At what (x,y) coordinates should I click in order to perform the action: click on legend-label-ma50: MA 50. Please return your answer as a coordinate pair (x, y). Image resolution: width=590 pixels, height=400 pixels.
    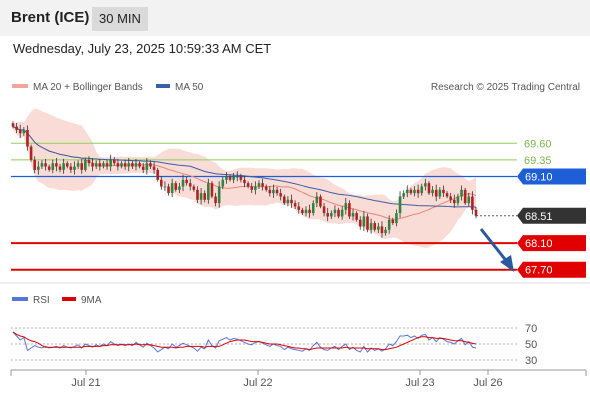
    Looking at the image, I should click on (189, 87).